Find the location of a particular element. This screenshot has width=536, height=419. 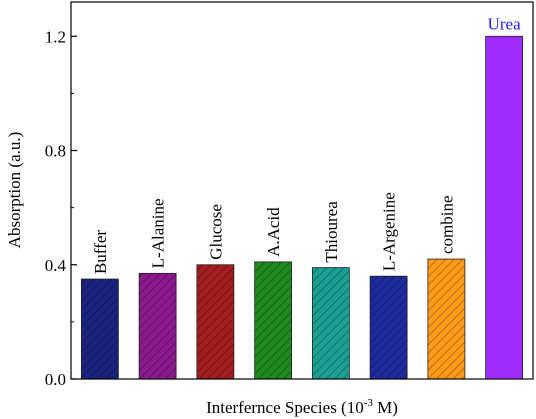

bar-label-glucose: Glucose is located at coordinates (215, 232).